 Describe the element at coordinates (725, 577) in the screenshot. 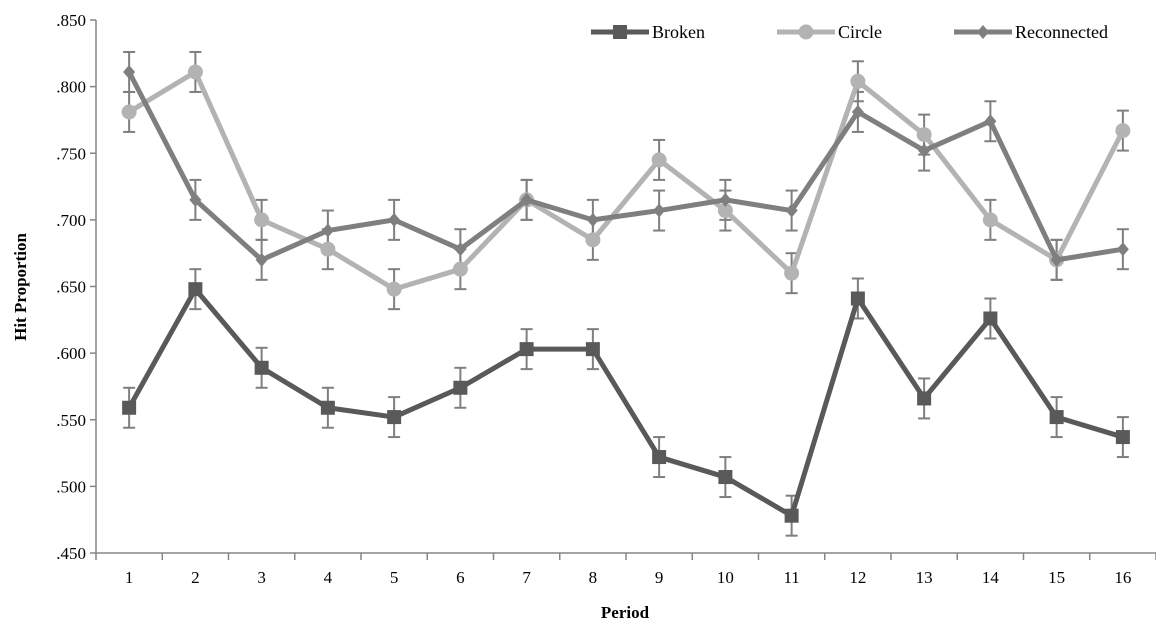

I see `x-tick-label: 10` at that location.